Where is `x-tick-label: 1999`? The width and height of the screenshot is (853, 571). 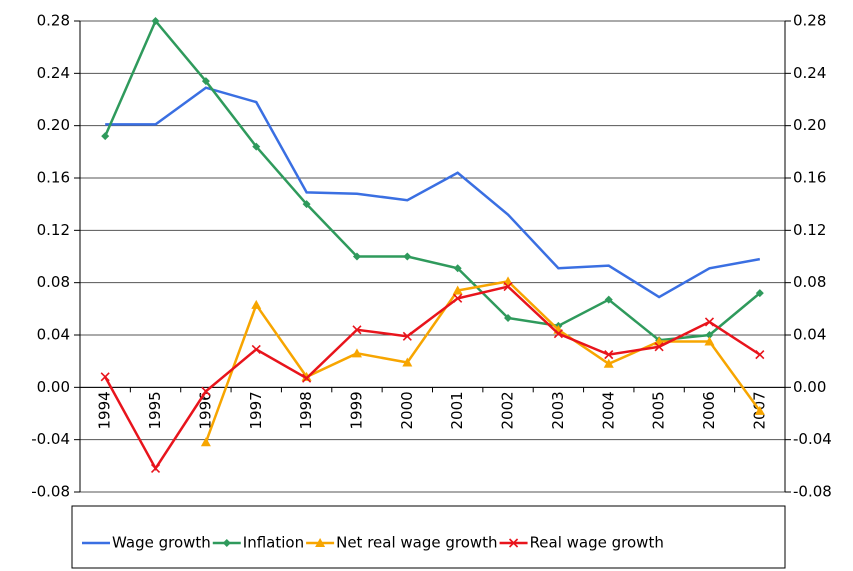 x-tick-label: 1999 is located at coordinates (356, 410).